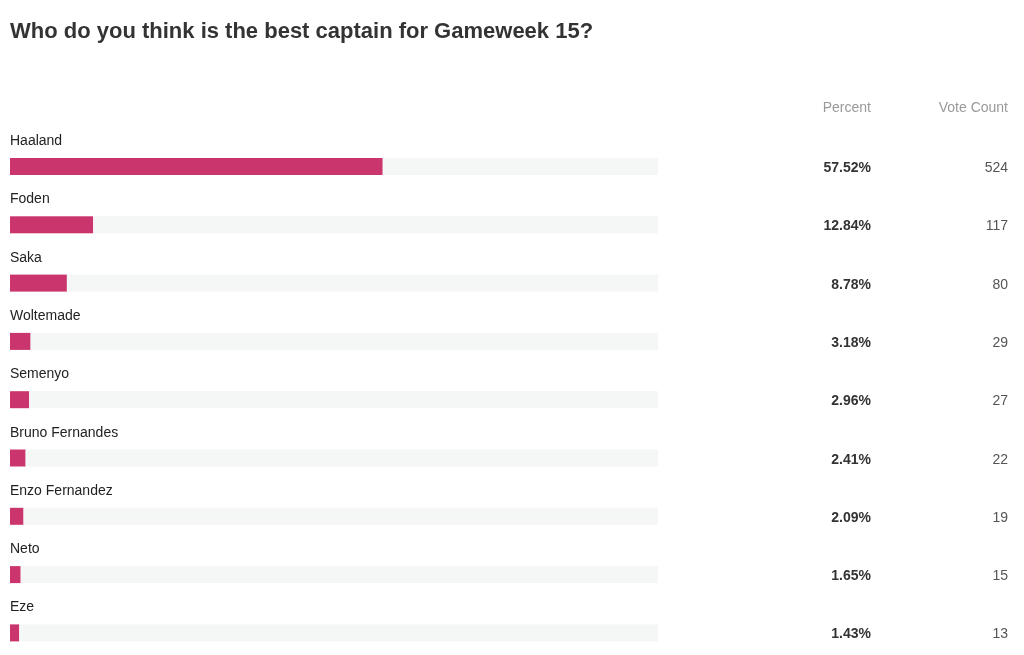 The height and width of the screenshot is (655, 1024). What do you see at coordinates (851, 341) in the screenshot?
I see `data-label: 3.18%` at bounding box center [851, 341].